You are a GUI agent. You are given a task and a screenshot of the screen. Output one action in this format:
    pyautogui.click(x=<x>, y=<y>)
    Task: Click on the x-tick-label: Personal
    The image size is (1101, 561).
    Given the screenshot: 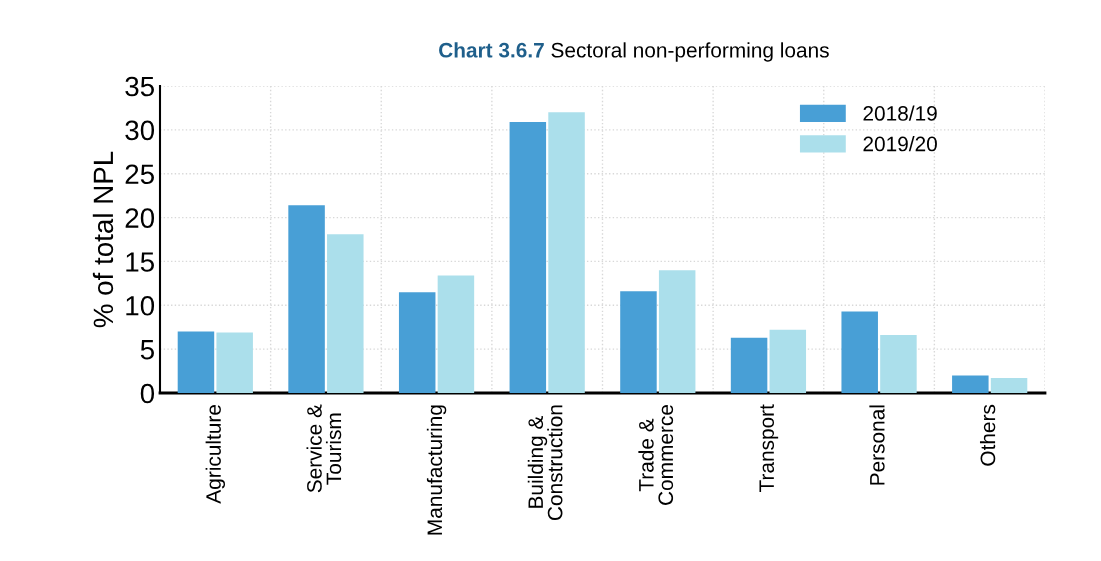 What is the action you would take?
    pyautogui.click(x=877, y=445)
    